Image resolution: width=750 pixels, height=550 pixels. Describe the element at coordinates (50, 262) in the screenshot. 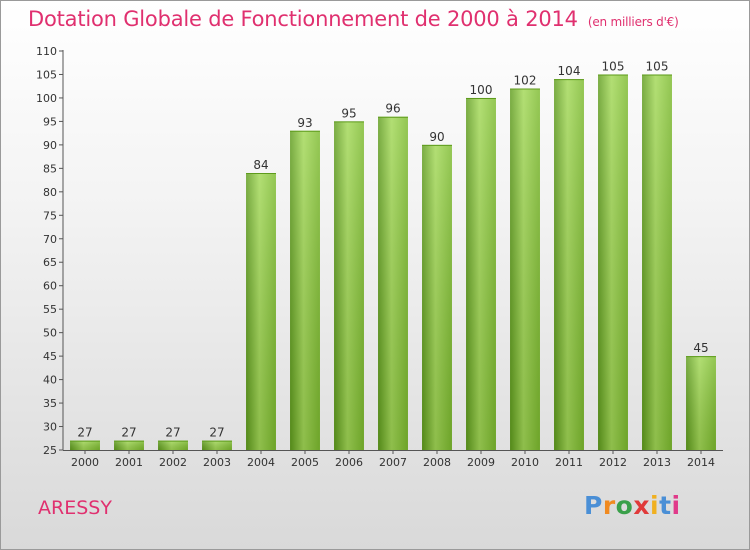

I see `y-tick-label: 65` at that location.